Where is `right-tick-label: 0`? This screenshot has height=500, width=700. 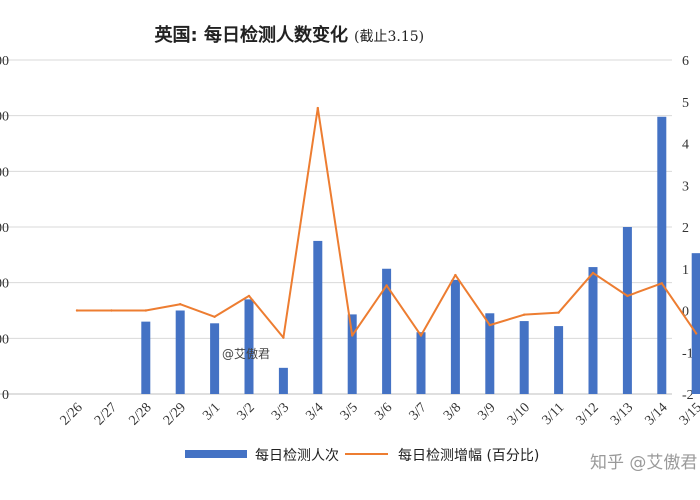
right-tick-label: 0 is located at coordinates (685, 312).